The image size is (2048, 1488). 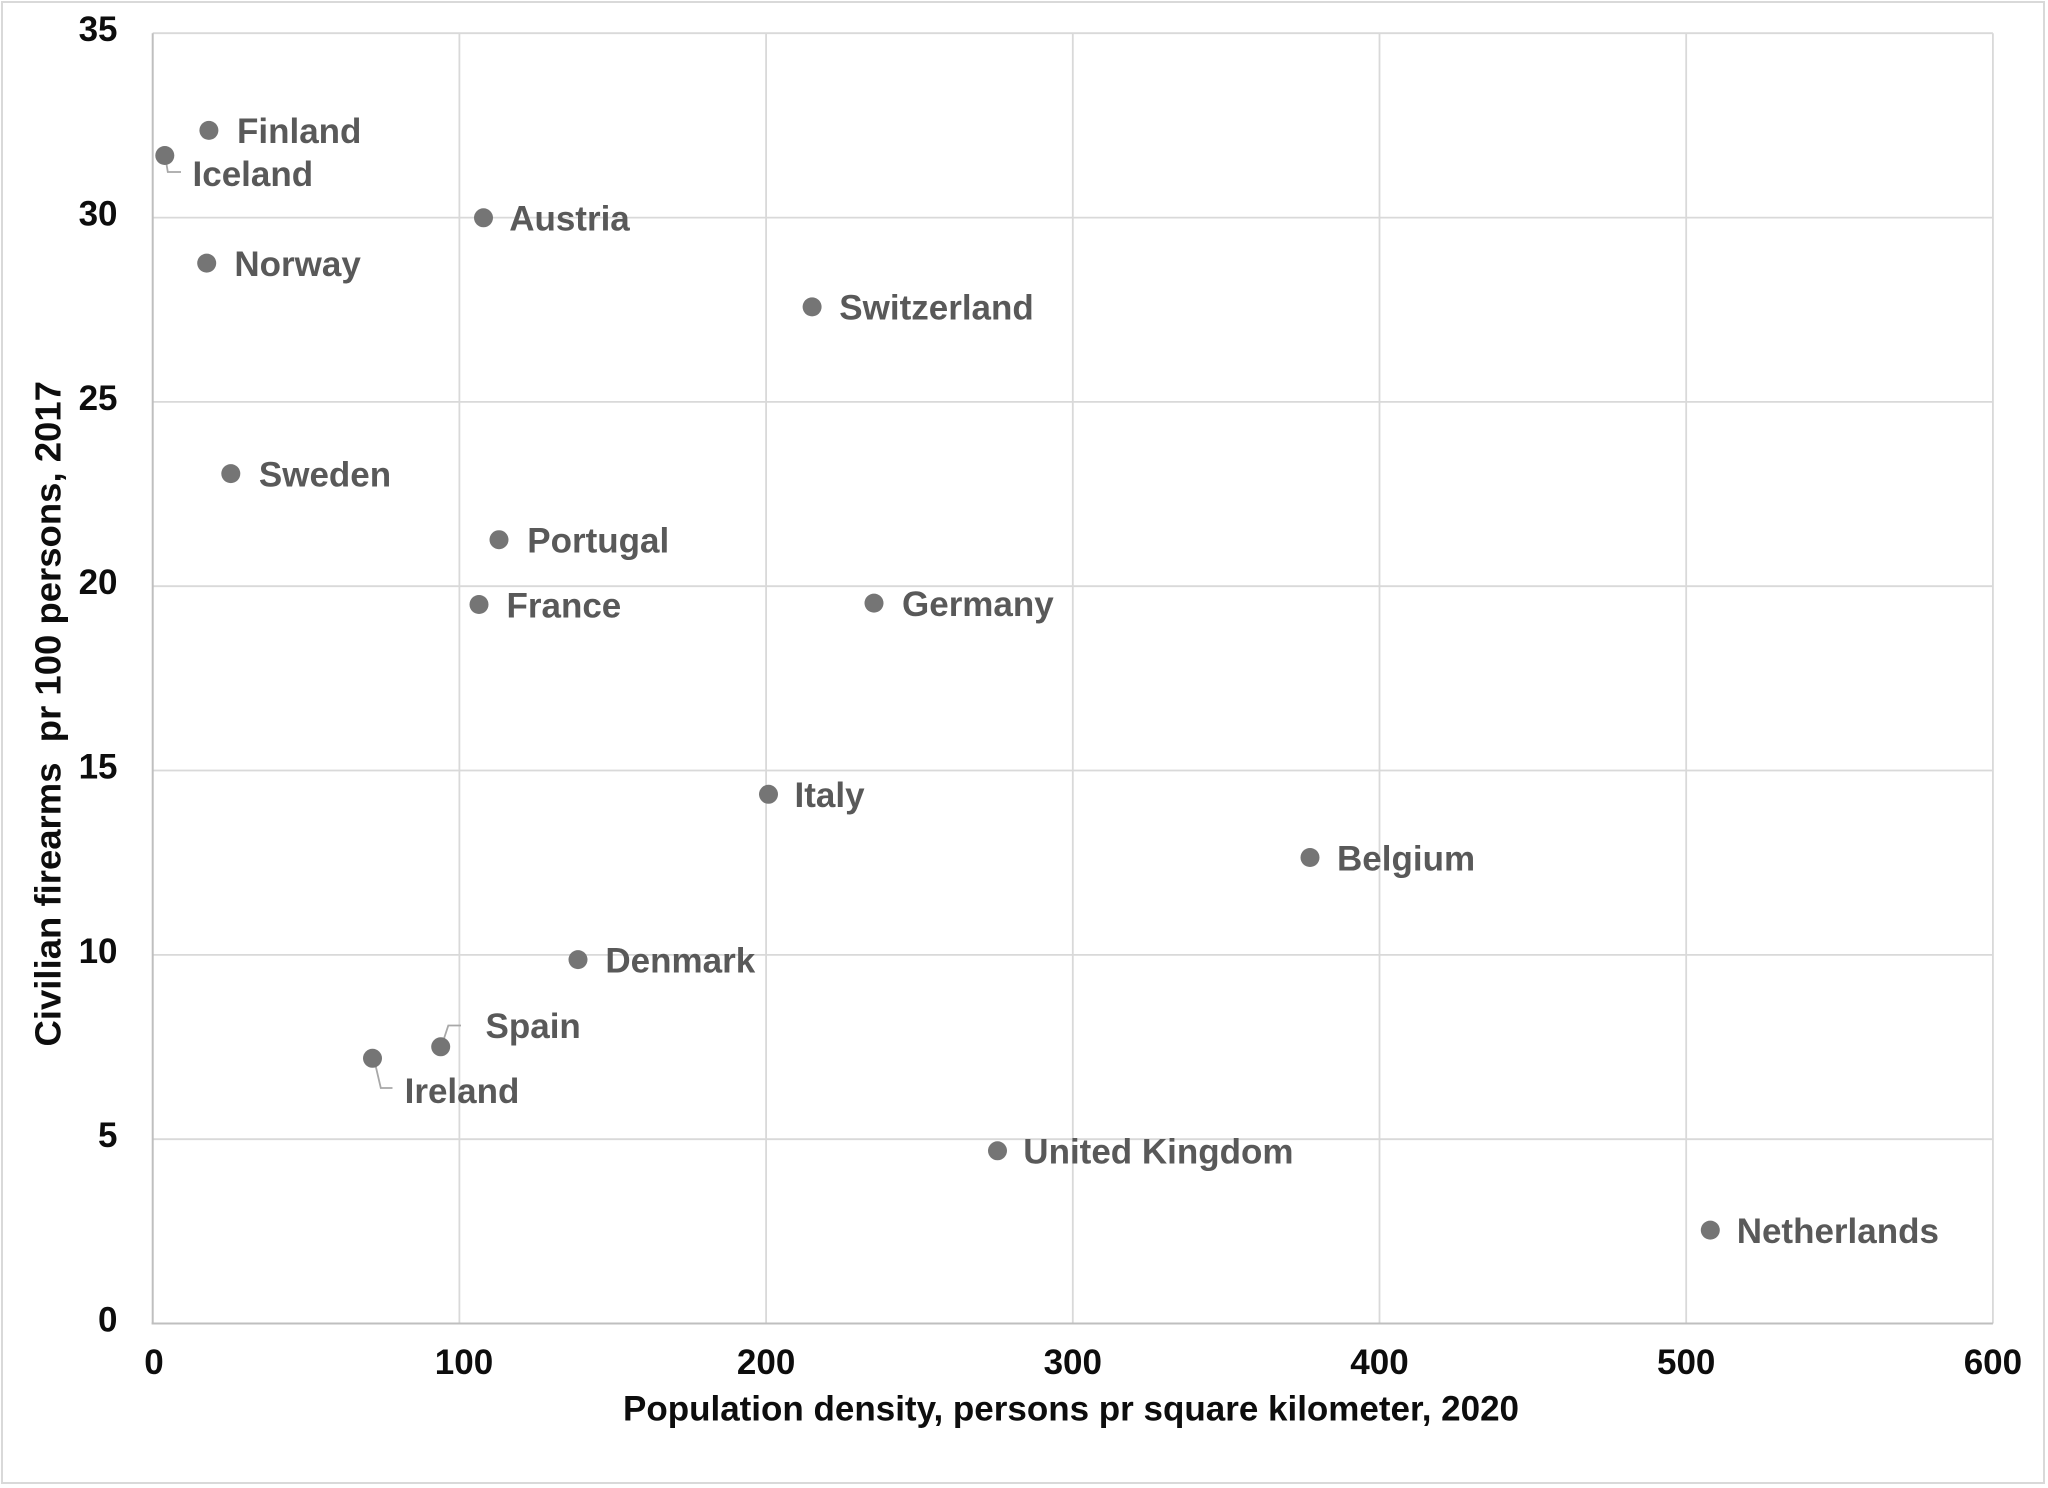 What do you see at coordinates (98, 29) in the screenshot?
I see `svg-text: 35` at bounding box center [98, 29].